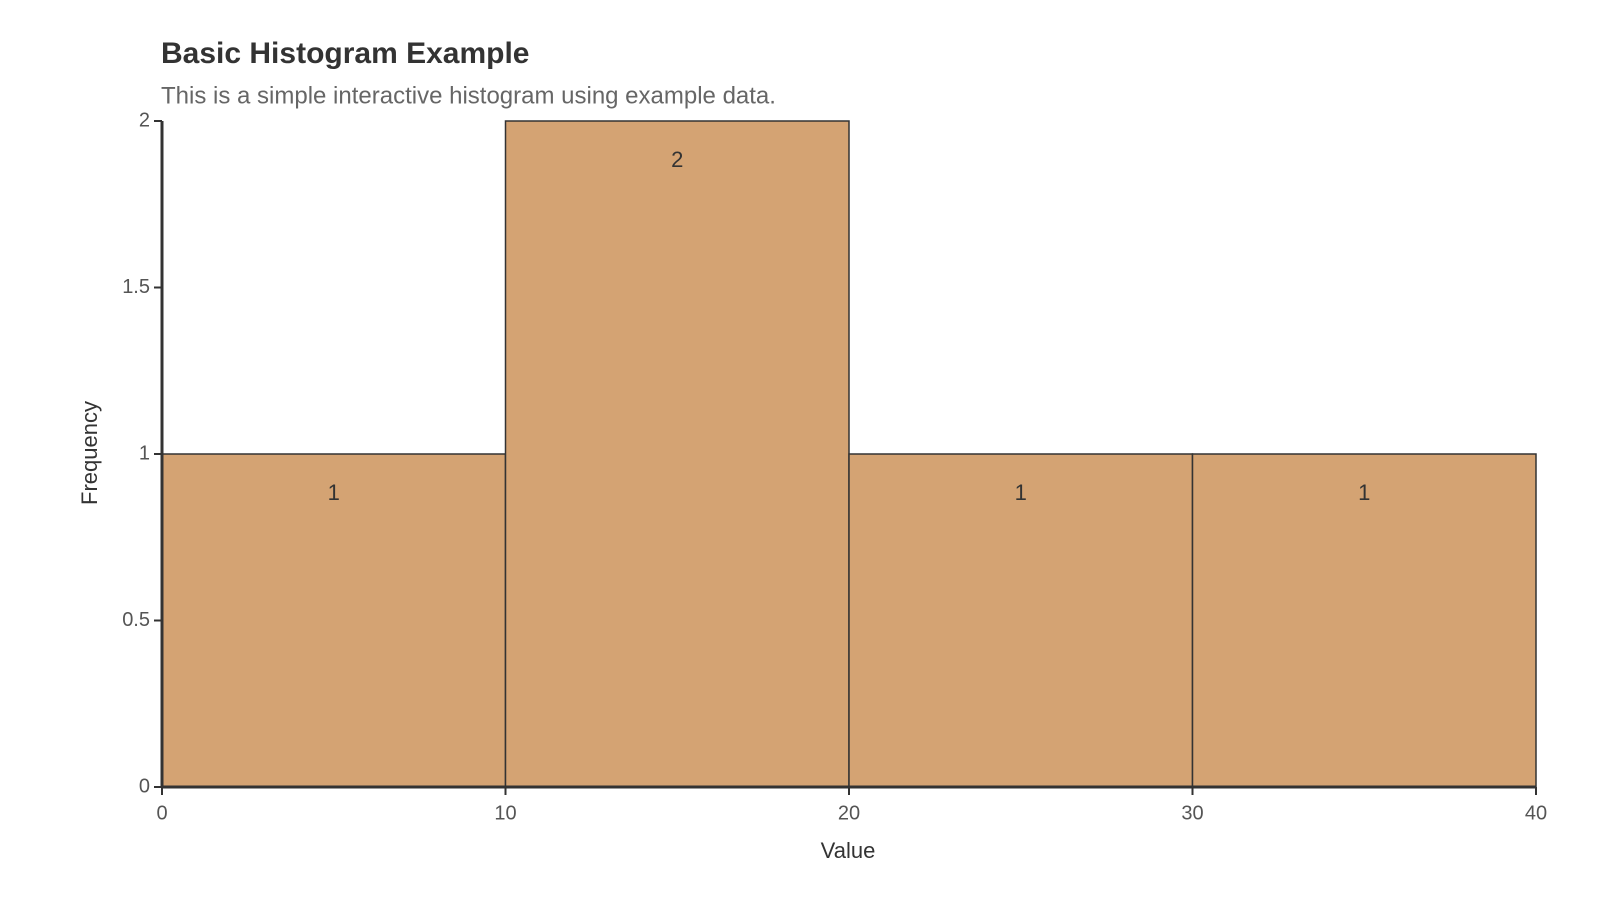  What do you see at coordinates (136, 620) in the screenshot?
I see `y-tick-label: 0.5` at bounding box center [136, 620].